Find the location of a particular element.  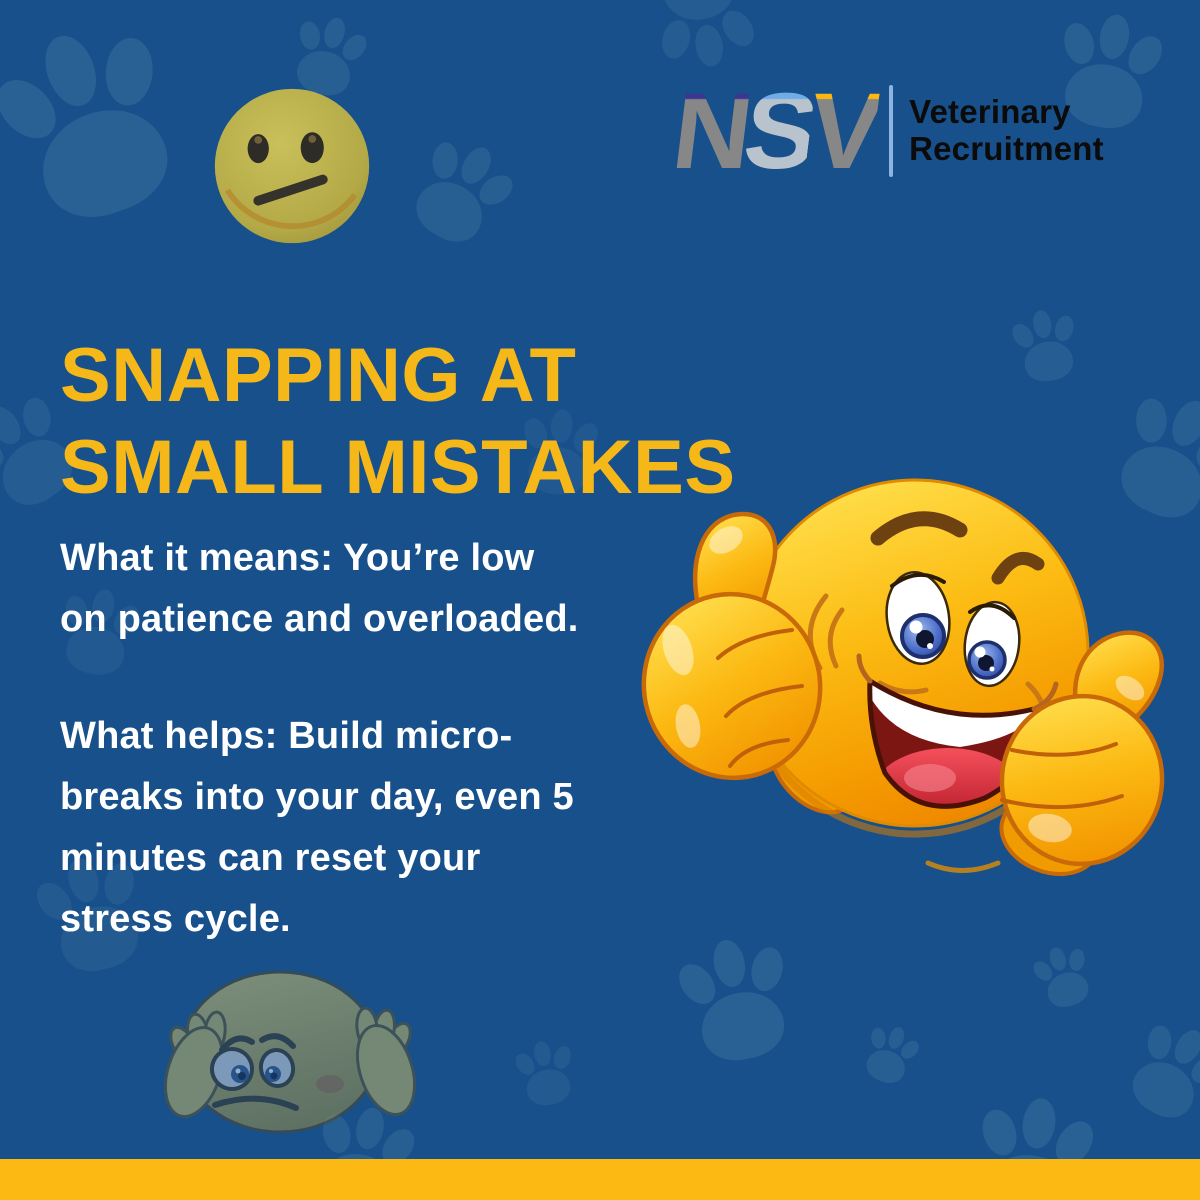

brand-line-1: Veterinary is located at coordinates (990, 112).